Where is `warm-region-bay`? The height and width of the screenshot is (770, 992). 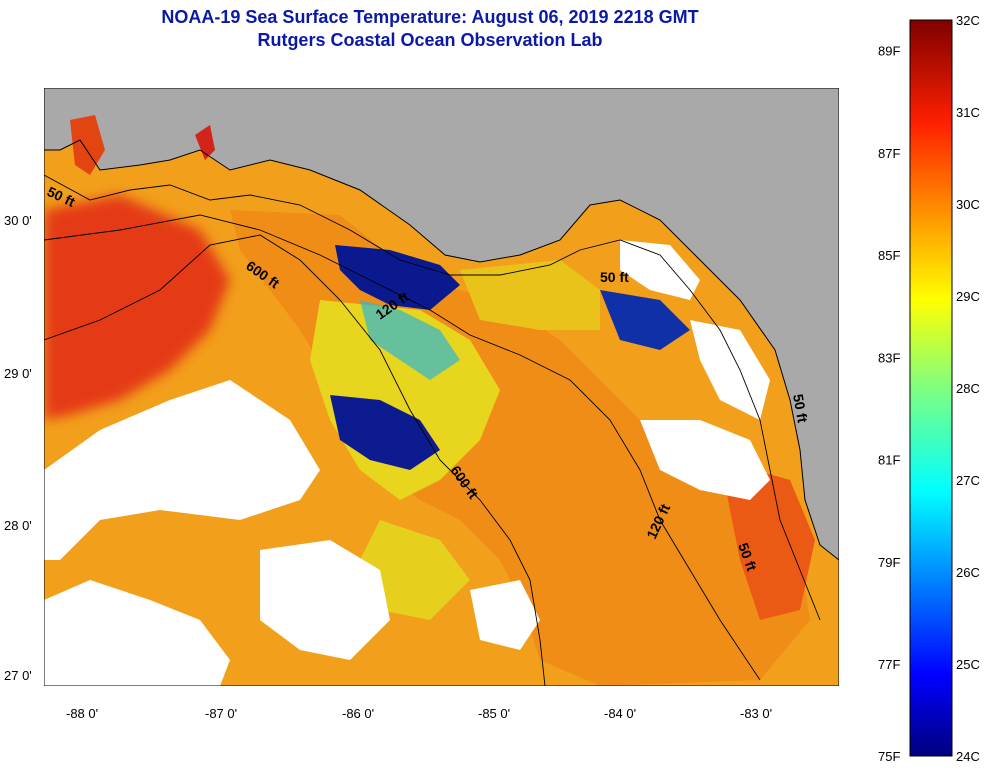
warm-region-bay is located at coordinates (205, 142).